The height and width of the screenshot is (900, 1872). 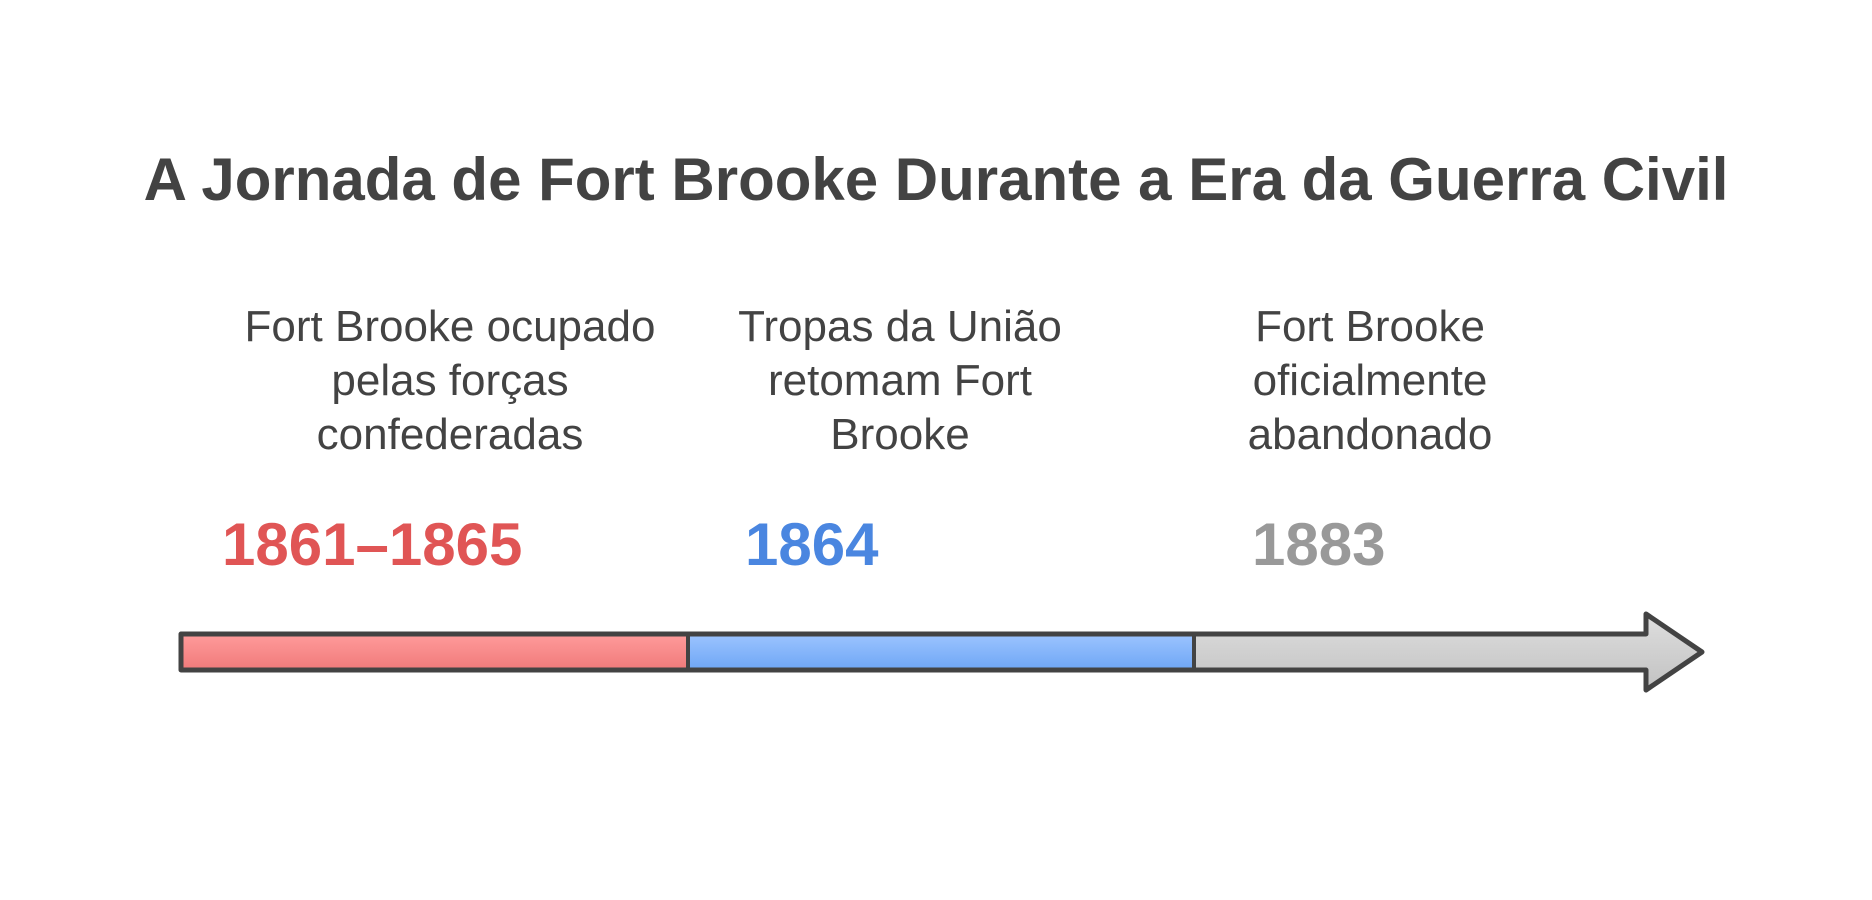 What do you see at coordinates (900, 434) in the screenshot?
I see `event-2-description-line-3: Brooke` at bounding box center [900, 434].